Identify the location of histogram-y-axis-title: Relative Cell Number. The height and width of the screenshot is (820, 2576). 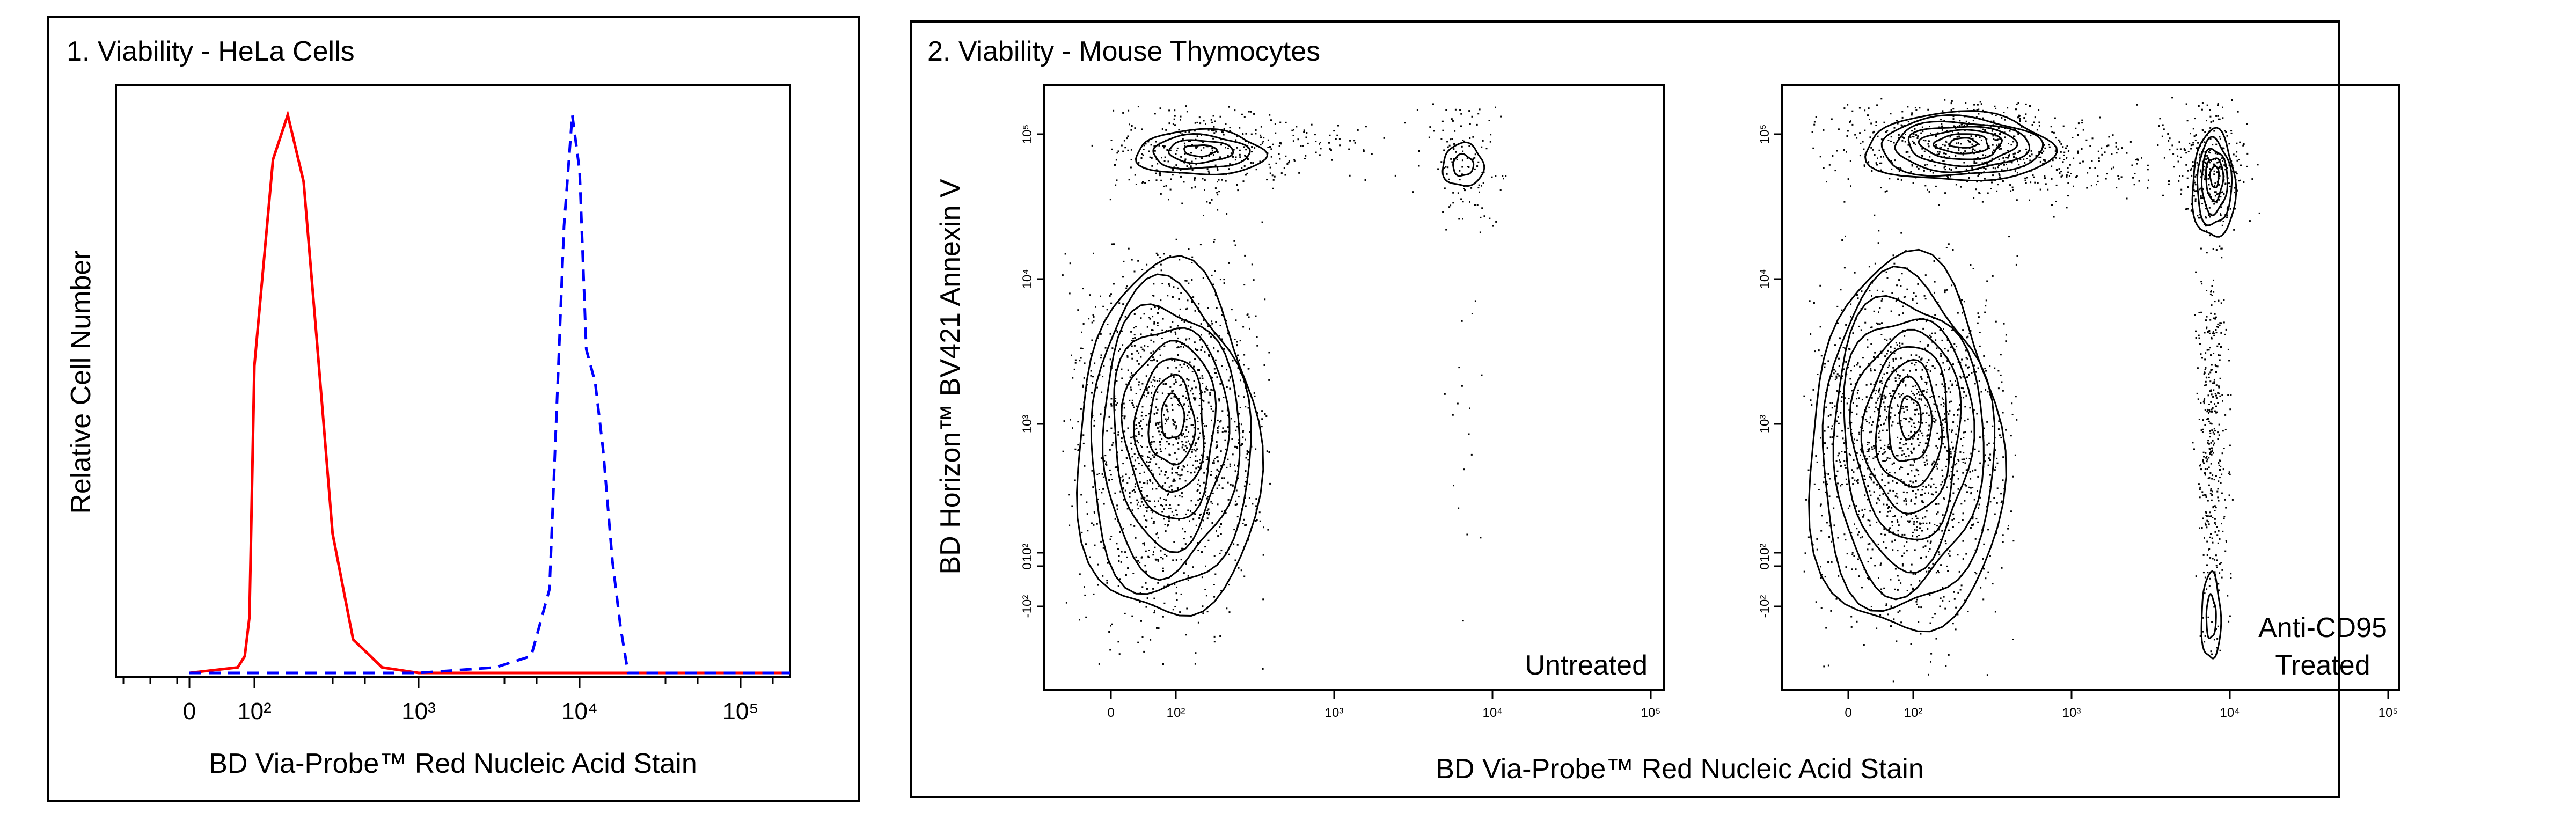
(81, 382).